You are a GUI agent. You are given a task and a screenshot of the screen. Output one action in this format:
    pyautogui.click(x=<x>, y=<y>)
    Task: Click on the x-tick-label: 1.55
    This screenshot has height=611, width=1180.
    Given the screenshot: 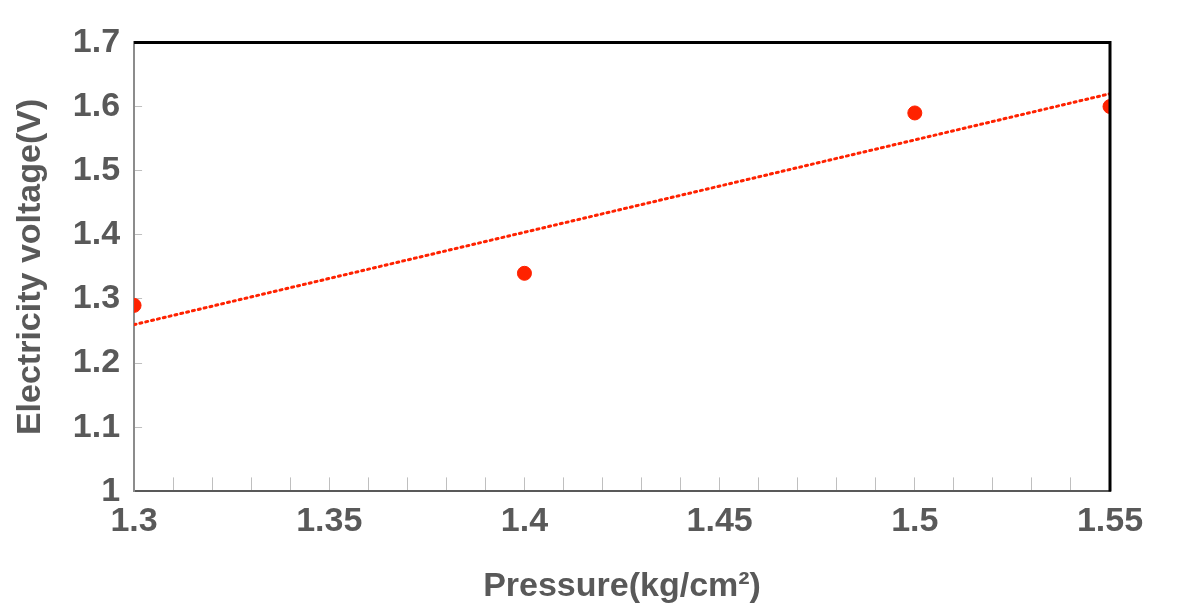 What is the action you would take?
    pyautogui.click(x=1110, y=519)
    